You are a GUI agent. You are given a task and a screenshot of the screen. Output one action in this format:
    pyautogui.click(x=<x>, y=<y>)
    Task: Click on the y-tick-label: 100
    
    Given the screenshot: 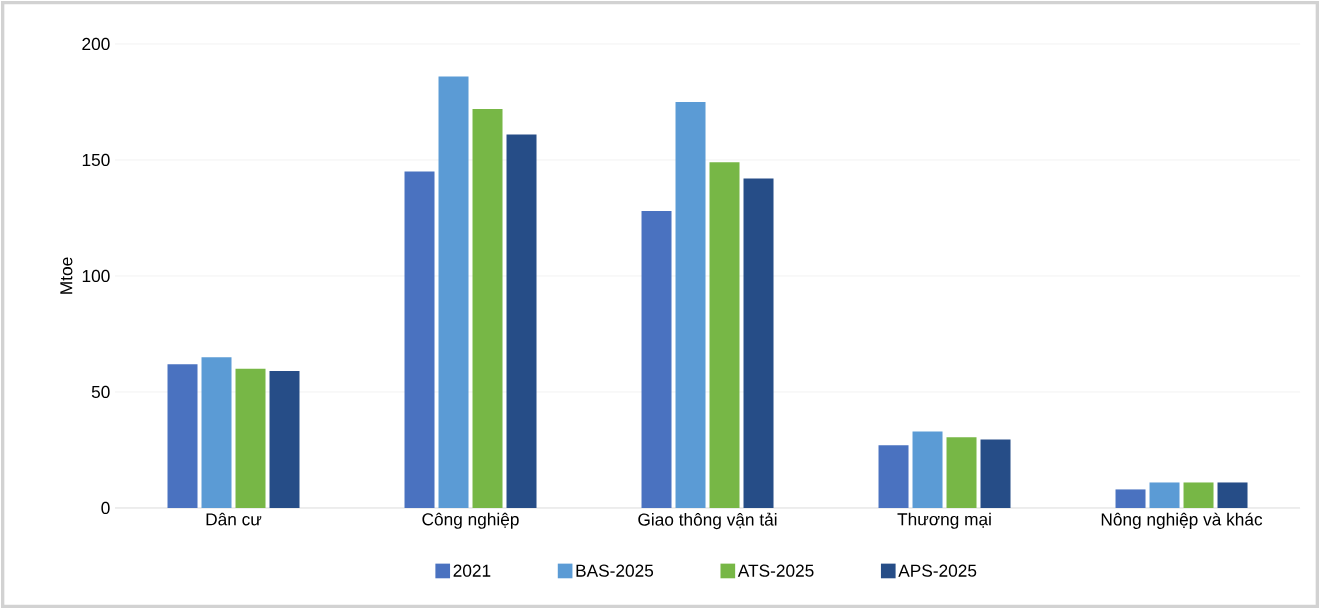 What is the action you would take?
    pyautogui.click(x=96, y=276)
    